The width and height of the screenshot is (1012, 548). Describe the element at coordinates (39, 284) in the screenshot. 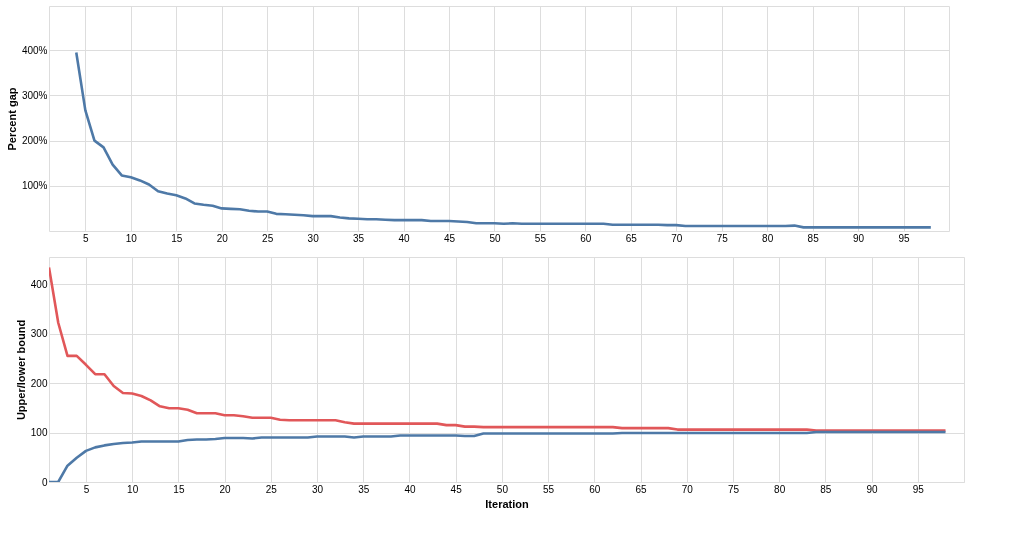

I see `y-tick-label: 400` at that location.